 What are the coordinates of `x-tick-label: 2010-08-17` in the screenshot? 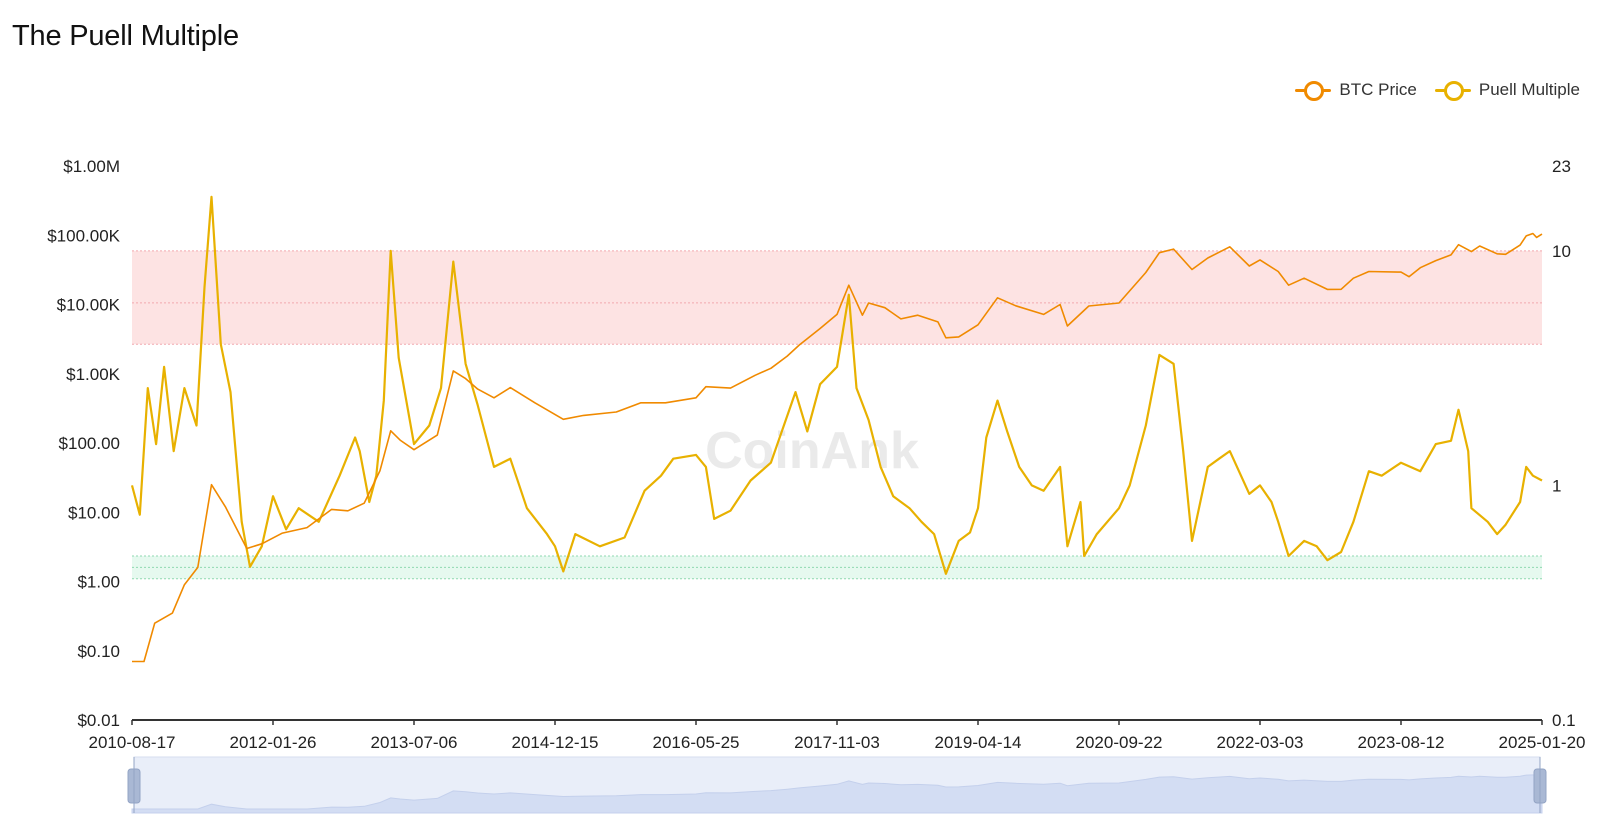 It's located at (132, 742).